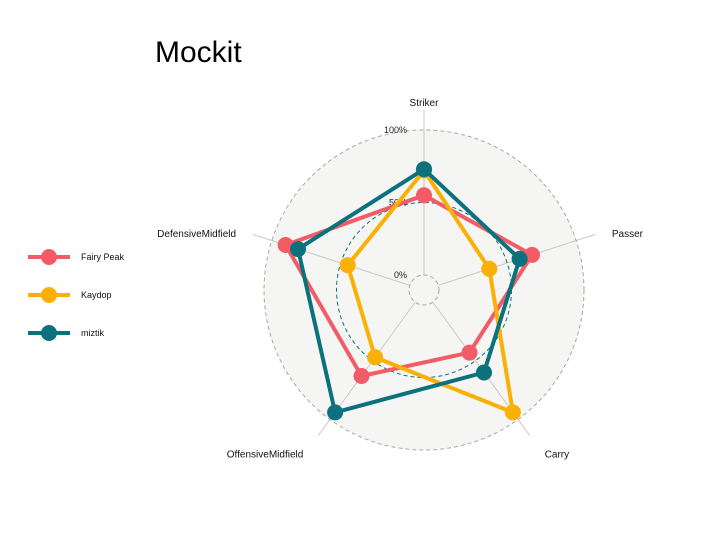 This screenshot has height=555, width=705. What do you see at coordinates (66, 333) in the screenshot?
I see `legend-item: miztik` at bounding box center [66, 333].